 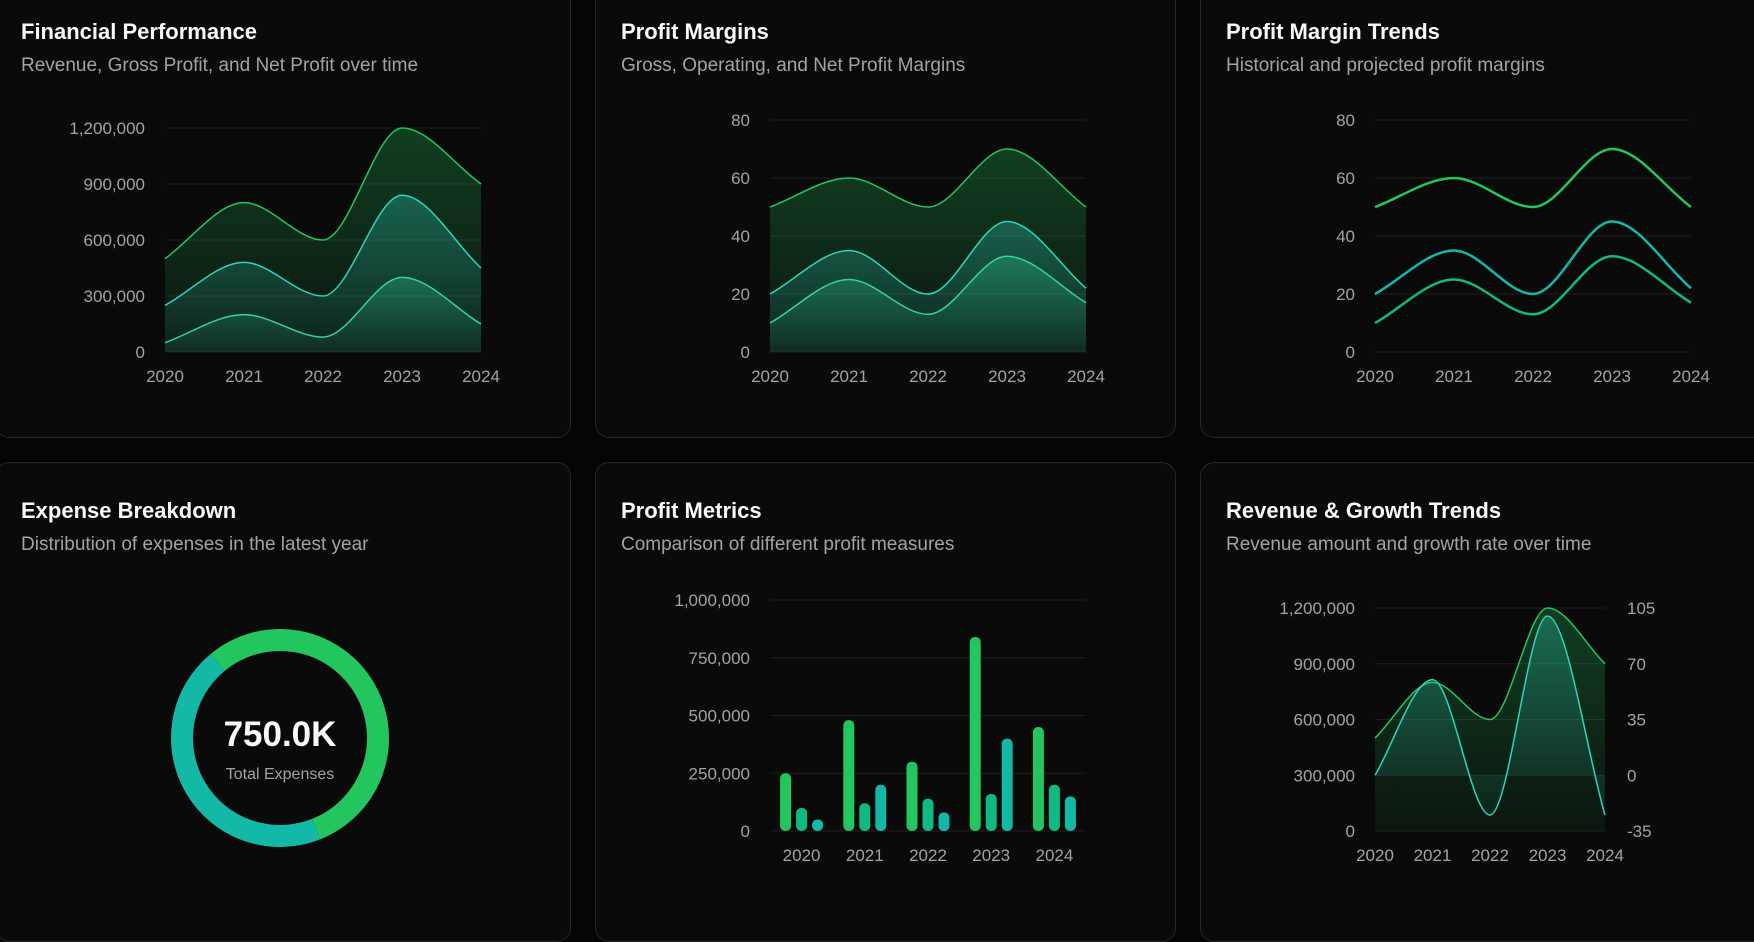 What do you see at coordinates (1409, 544) in the screenshot?
I see `card-subtitle: Revenue amount and growth rate over time` at bounding box center [1409, 544].